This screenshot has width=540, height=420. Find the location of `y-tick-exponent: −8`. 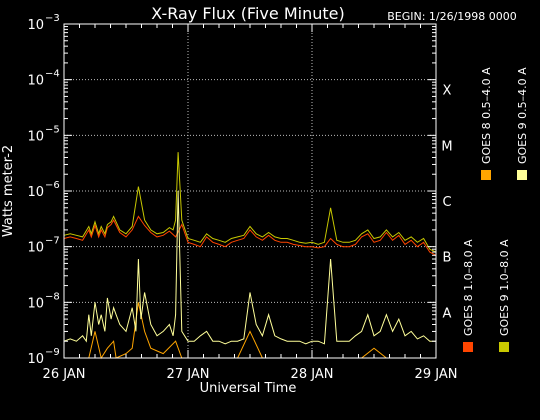

y-tick-exponent: −8 is located at coordinates (52, 296).